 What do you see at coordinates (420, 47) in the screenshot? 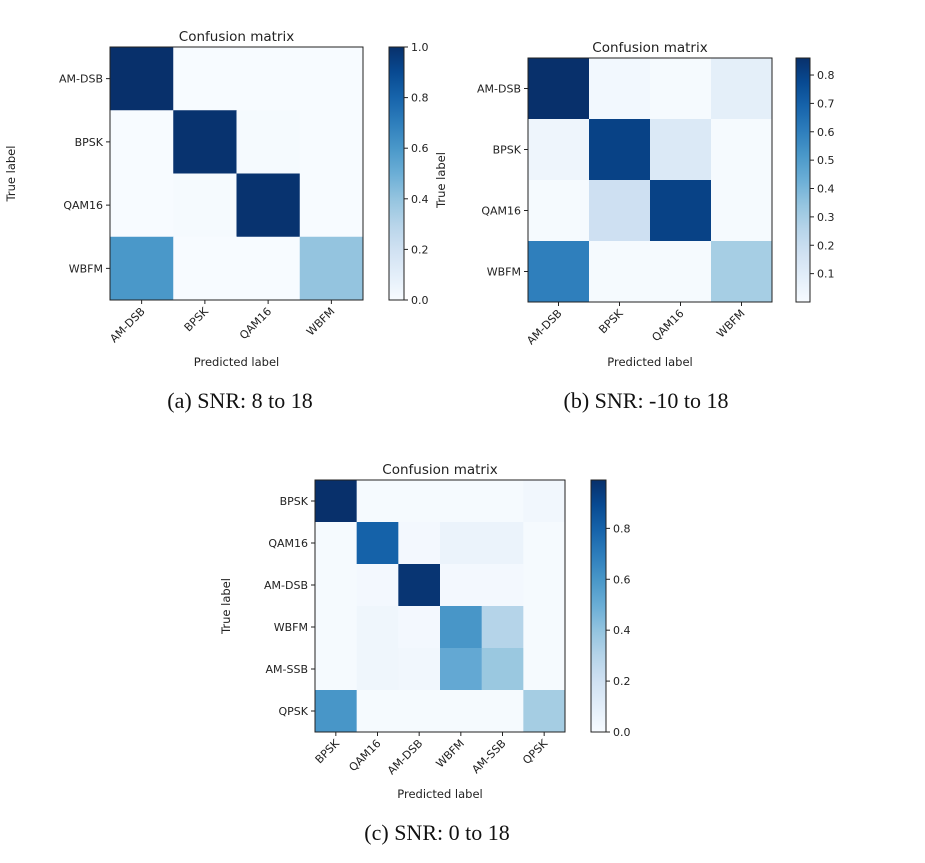
I see `colorbar-tick-label: 1.0` at bounding box center [420, 47].